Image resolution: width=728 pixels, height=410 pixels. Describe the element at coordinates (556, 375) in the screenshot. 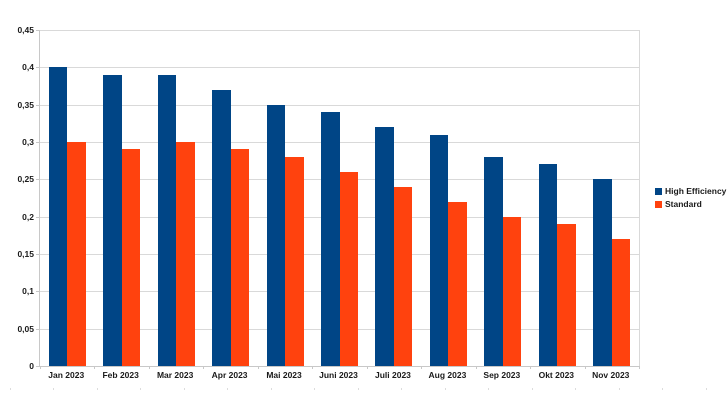

I see `x-axis-label: Okt 2023` at that location.